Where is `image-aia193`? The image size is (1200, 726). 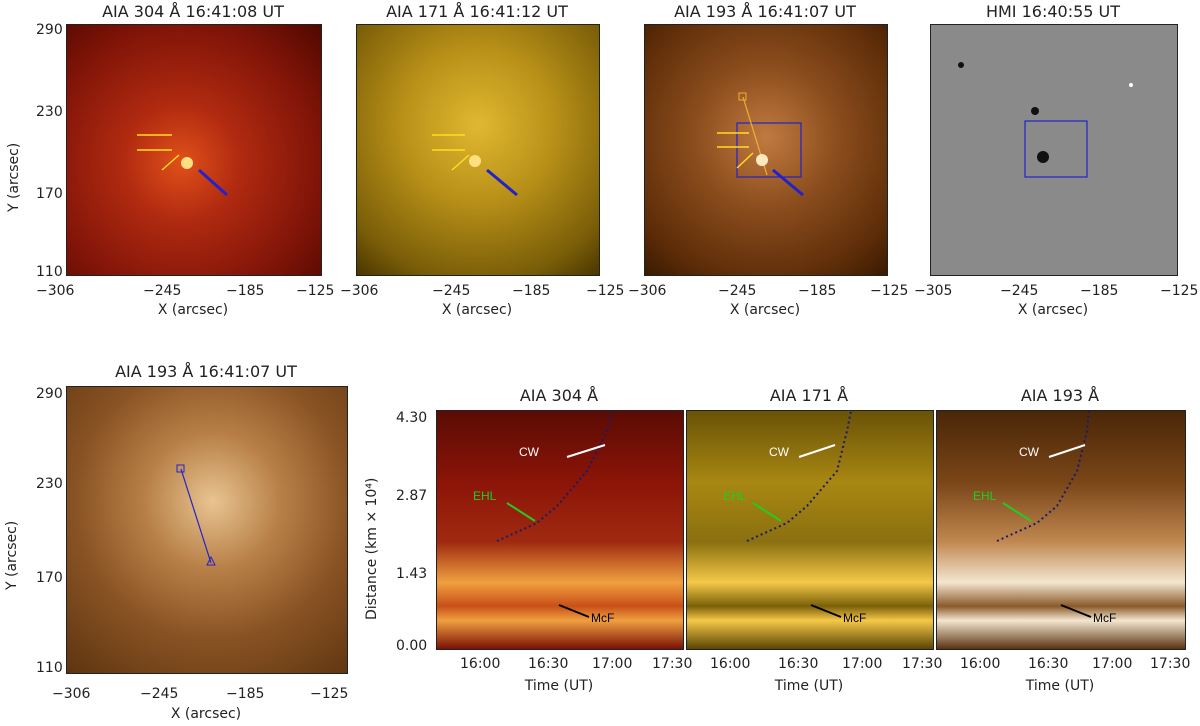 image-aia193 is located at coordinates (766, 150).